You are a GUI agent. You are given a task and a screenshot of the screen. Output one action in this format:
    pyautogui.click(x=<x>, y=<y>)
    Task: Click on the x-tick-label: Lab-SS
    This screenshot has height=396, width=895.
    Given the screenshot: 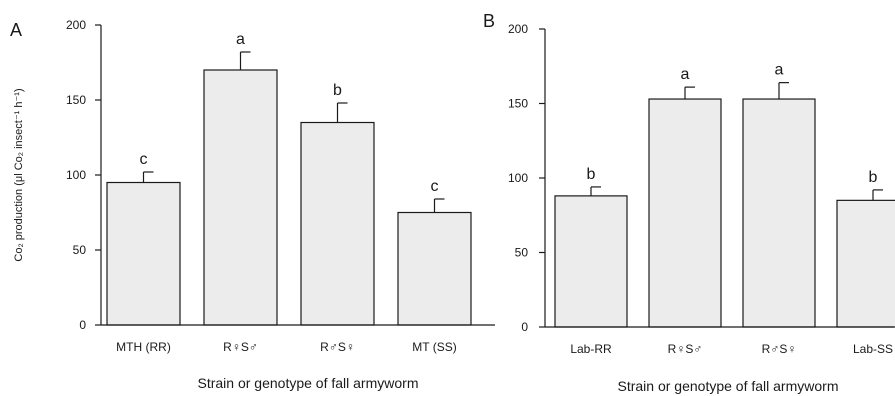 What is the action you would take?
    pyautogui.click(x=873, y=349)
    